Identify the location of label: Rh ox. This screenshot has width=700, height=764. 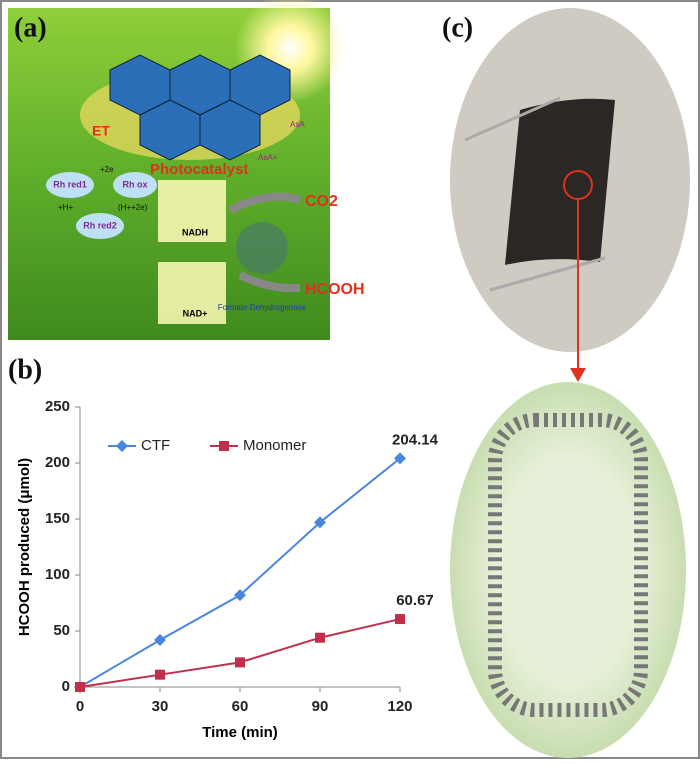
(134, 184).